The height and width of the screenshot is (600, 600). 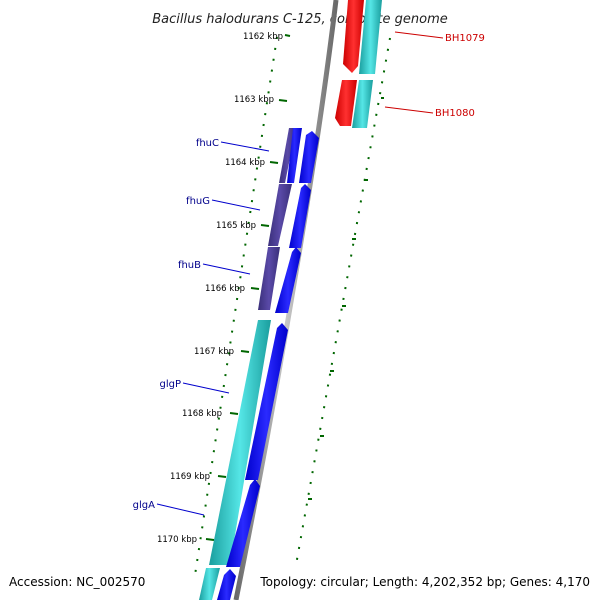 What do you see at coordinates (243, 523) in the screenshot?
I see `cds-glgA` at bounding box center [243, 523].